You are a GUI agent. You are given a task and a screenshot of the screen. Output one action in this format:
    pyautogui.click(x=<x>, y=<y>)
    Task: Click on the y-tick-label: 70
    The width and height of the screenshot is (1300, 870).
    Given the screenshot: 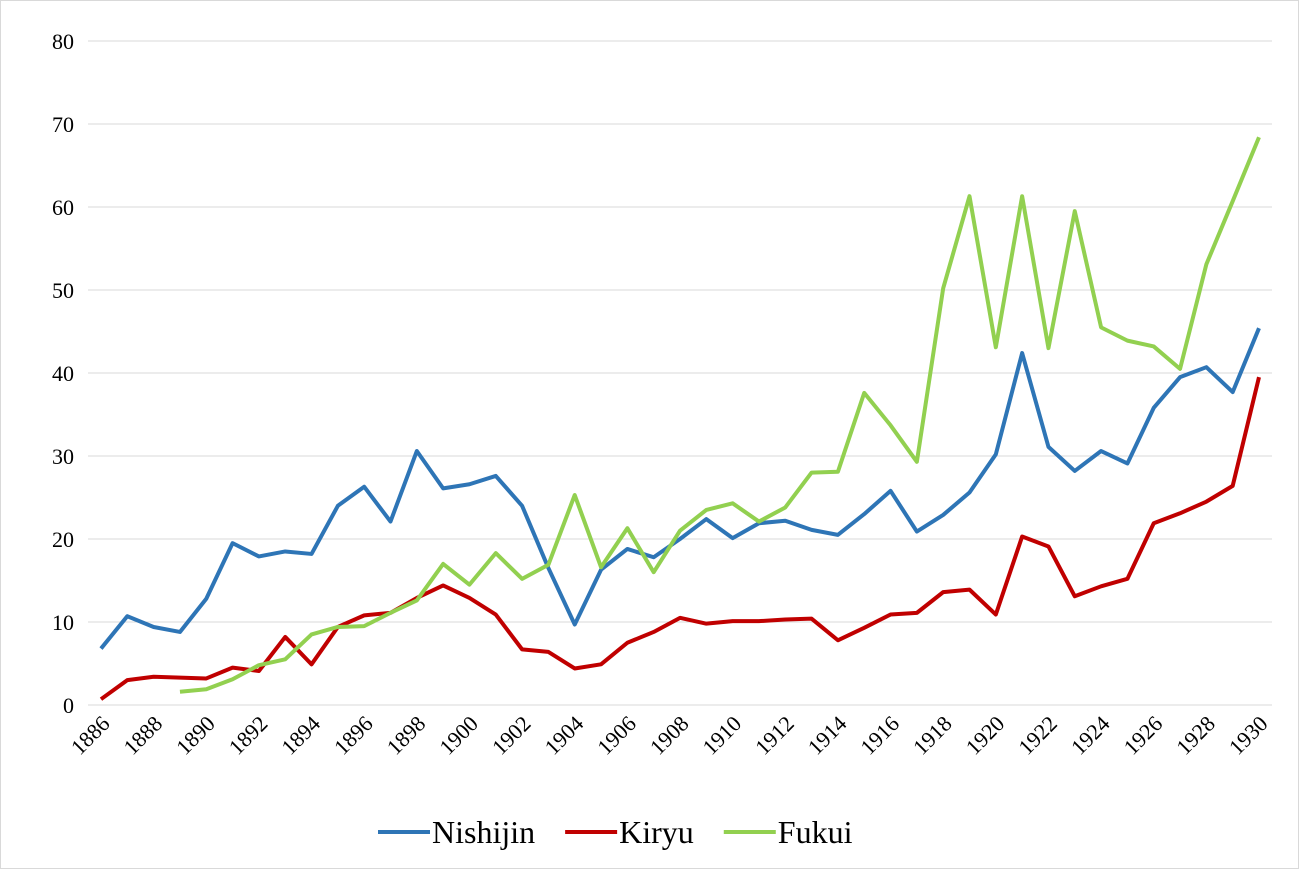 What is the action you would take?
    pyautogui.click(x=63, y=124)
    